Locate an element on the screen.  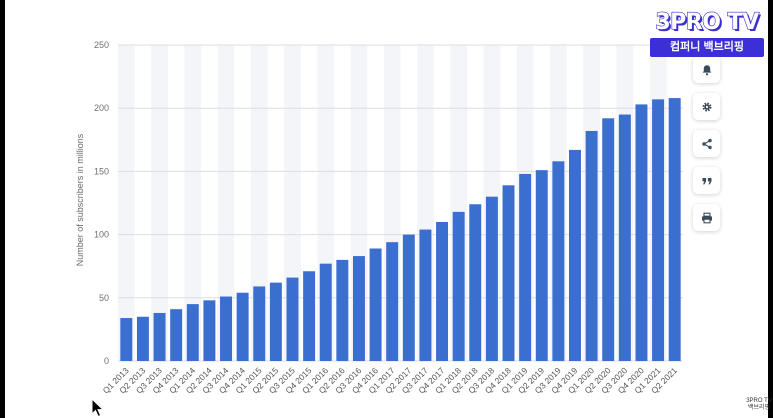
notification-button is located at coordinates (706, 69).